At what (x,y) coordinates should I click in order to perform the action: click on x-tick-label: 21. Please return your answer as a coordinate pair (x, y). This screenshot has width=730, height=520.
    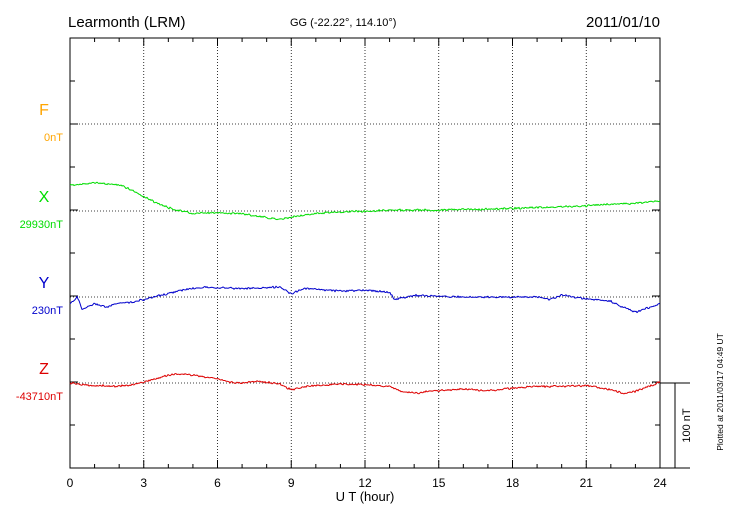
    Looking at the image, I should click on (587, 483).